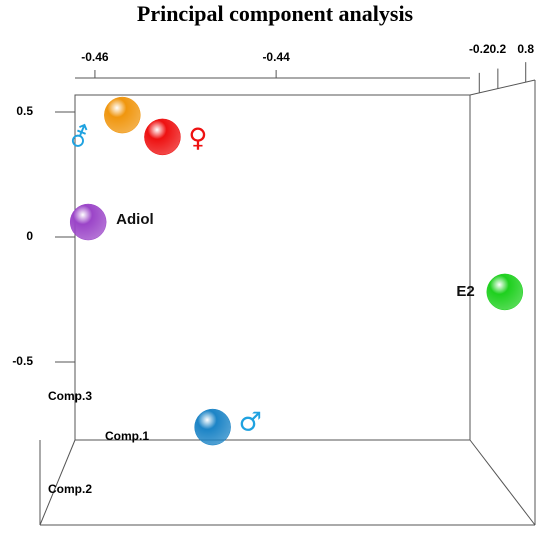 This screenshot has height=533, width=550. Describe the element at coordinates (498, 49) in the screenshot. I see `z-tick-label: 0.2` at that location.